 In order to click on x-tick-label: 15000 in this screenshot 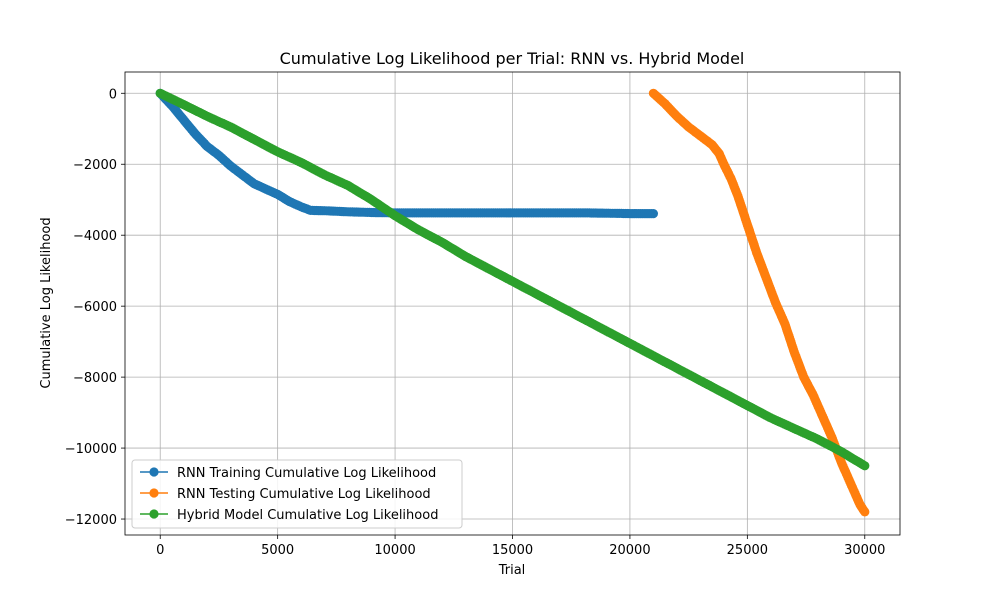, I will do `click(512, 550)`.